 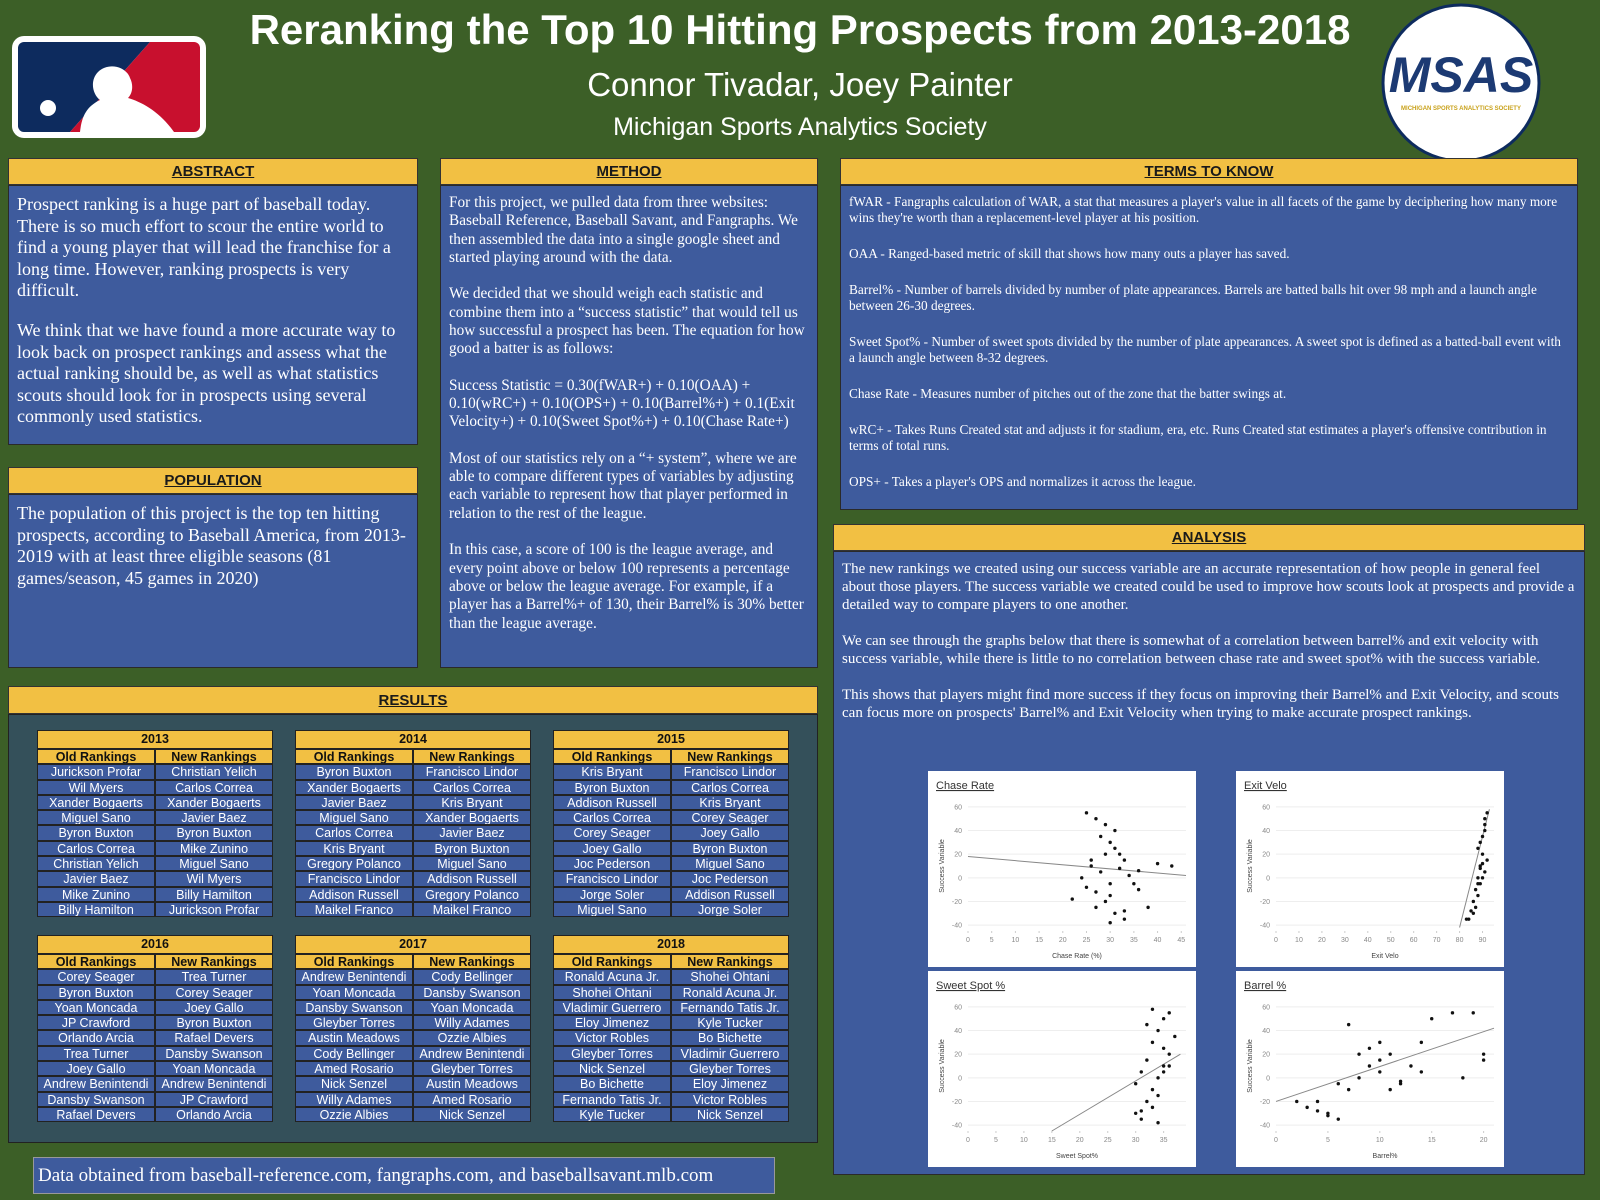 I want to click on trend-line, so click(x=1077, y=866).